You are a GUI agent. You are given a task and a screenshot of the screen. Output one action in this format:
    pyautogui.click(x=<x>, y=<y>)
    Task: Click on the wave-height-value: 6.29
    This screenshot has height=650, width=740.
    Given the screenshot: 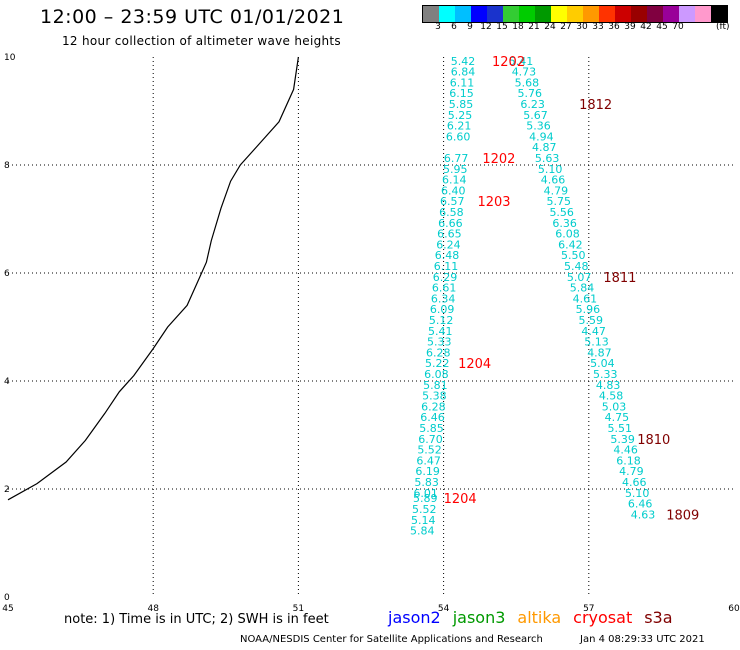 What is the action you would take?
    pyautogui.click(x=445, y=277)
    